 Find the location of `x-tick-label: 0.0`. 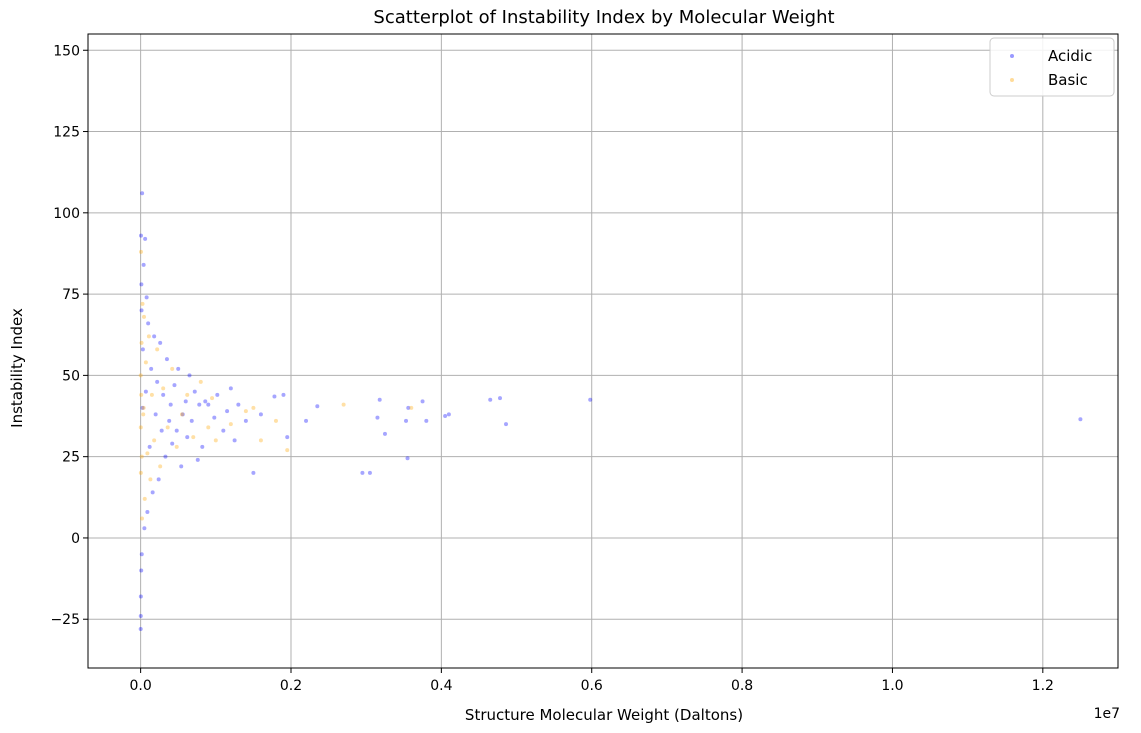

x-tick-label: 0.0 is located at coordinates (140, 686).